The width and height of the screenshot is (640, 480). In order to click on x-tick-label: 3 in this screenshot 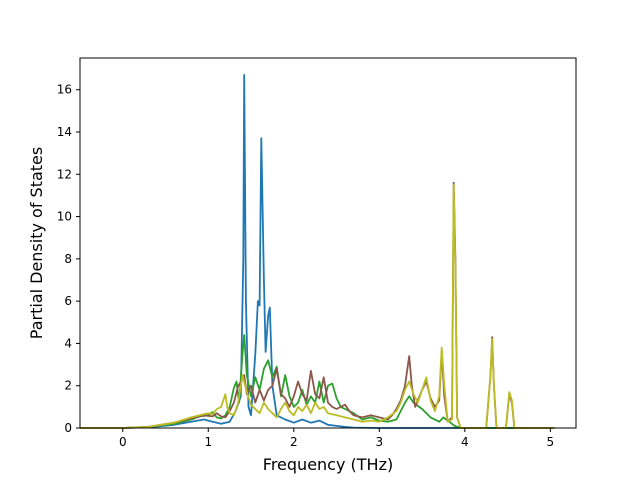, I will do `click(379, 442)`.